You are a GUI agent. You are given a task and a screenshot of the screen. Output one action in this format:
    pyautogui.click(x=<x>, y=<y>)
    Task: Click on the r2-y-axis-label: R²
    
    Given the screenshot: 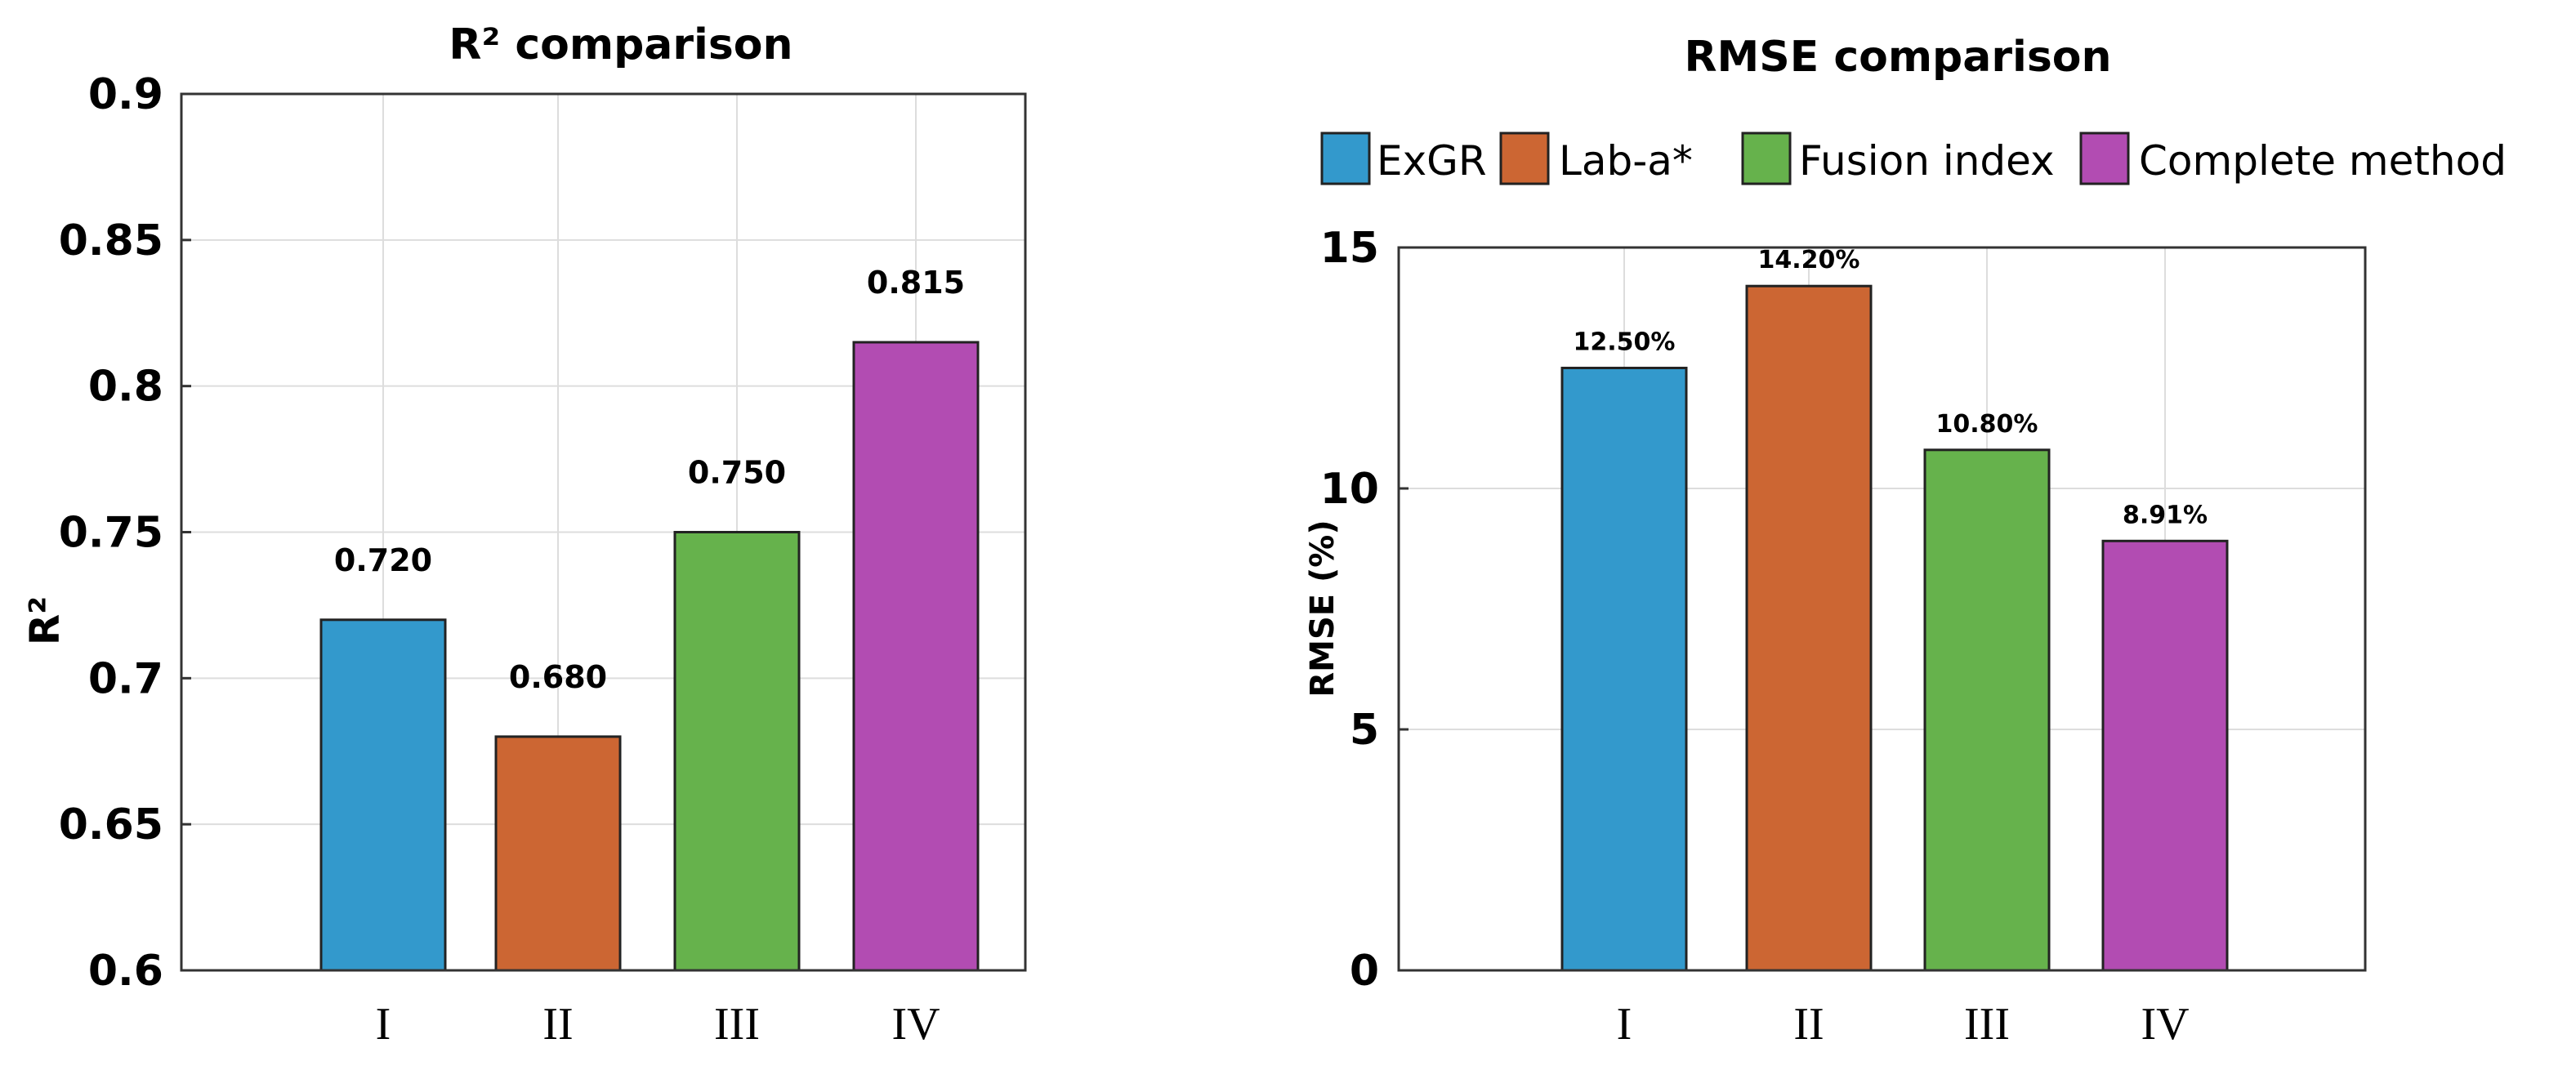 What is the action you would take?
    pyautogui.click(x=45, y=620)
    